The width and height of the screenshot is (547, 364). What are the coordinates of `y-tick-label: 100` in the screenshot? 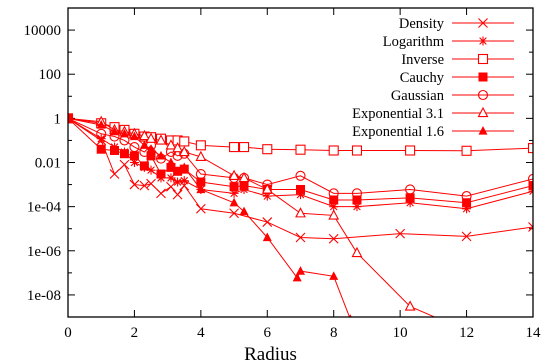 It's located at (50, 75).